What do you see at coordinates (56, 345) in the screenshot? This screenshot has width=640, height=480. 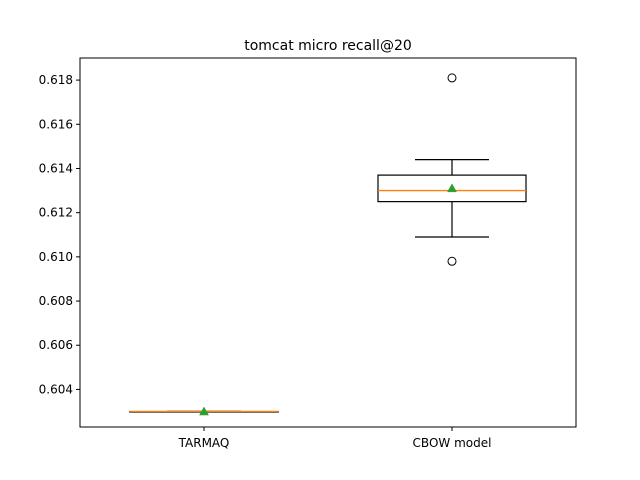 I see `y-tick-label: 0.606` at bounding box center [56, 345].